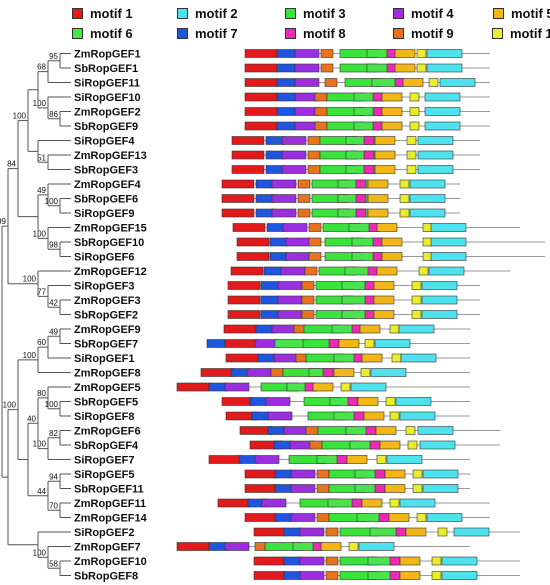 Image resolution: width=550 pixels, height=585 pixels. What do you see at coordinates (41, 190) in the screenshot?
I see `bootstrap-value: 49` at bounding box center [41, 190].